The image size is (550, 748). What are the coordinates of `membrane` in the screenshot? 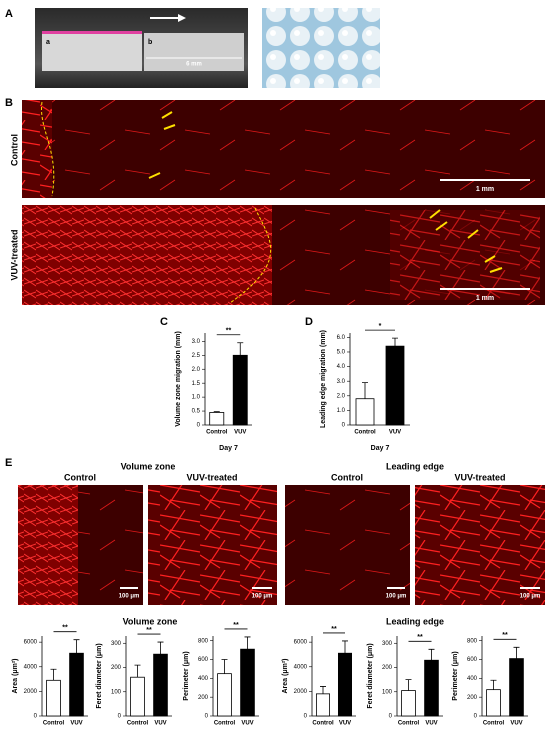 It's located at (92, 32).